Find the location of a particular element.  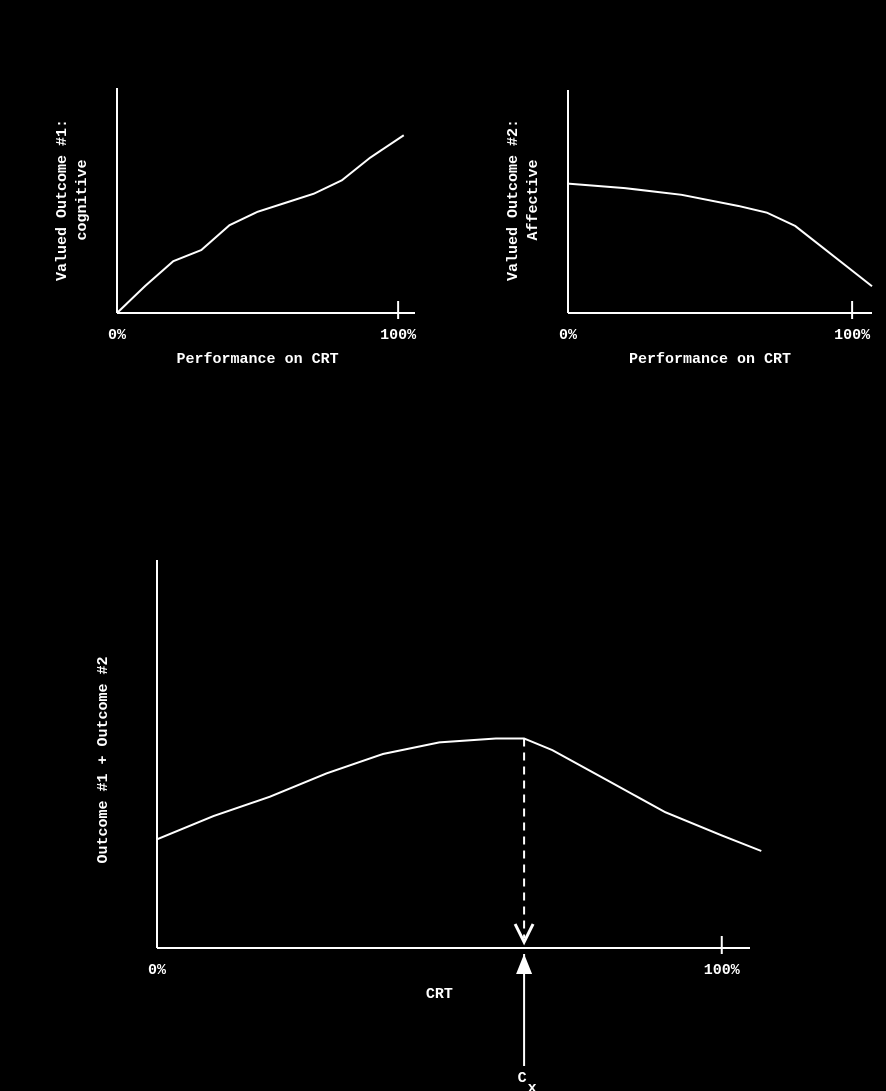

marker-arrow-down is located at coordinates (524, 934).